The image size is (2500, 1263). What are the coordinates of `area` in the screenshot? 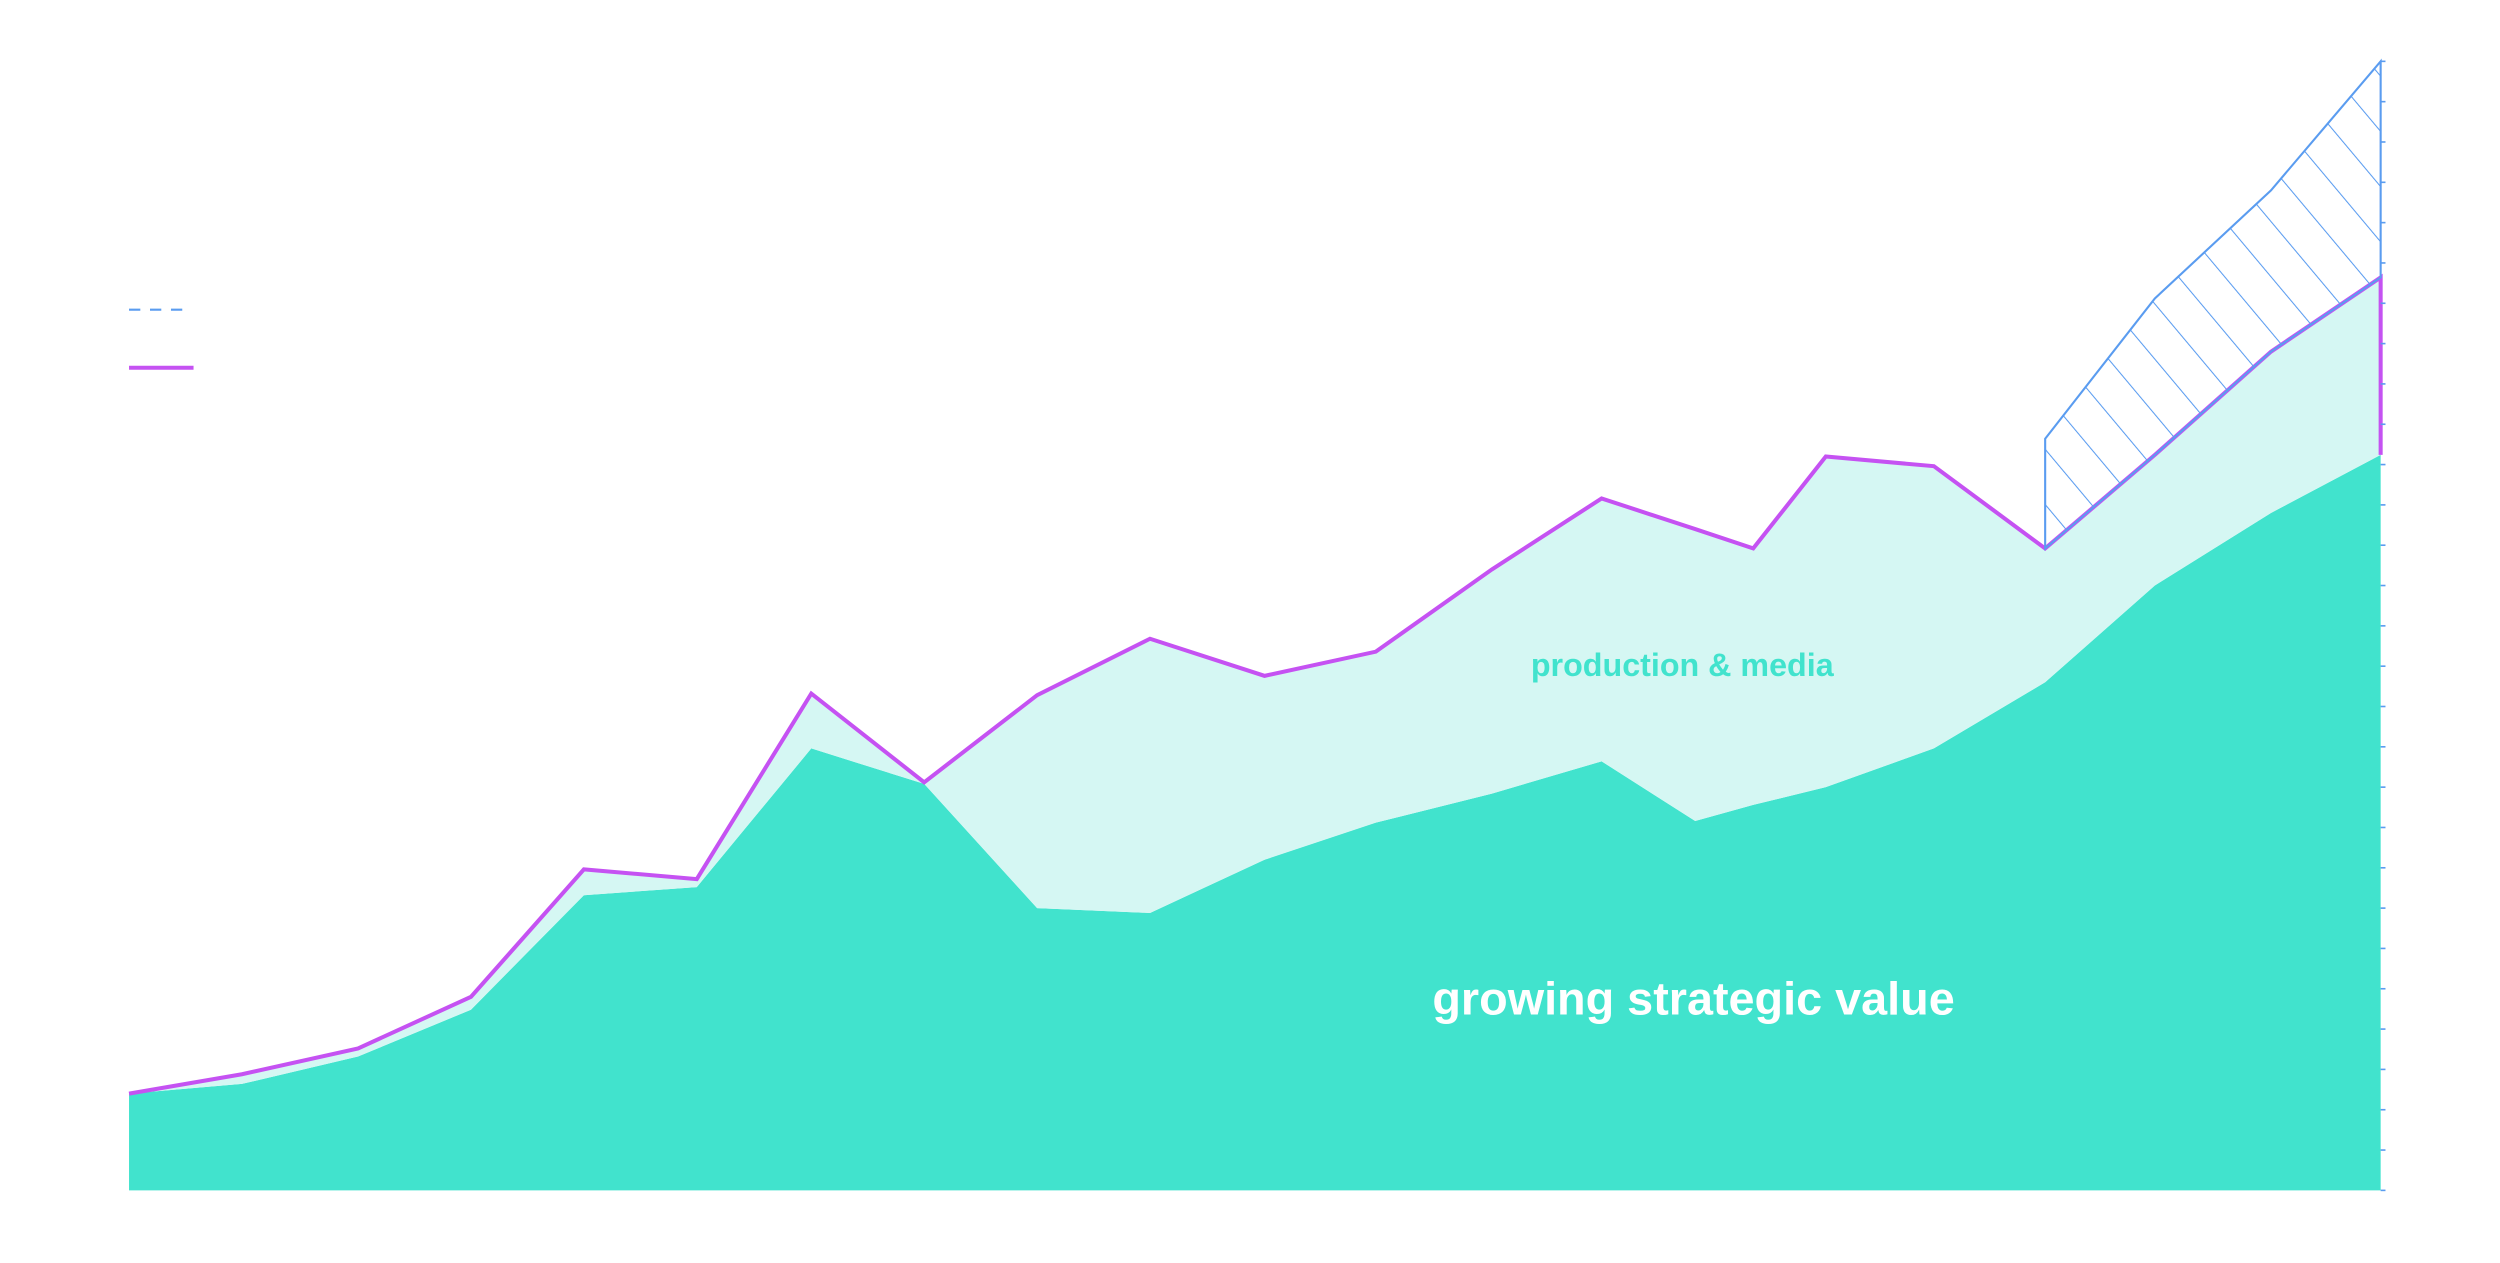 It's located at (2213, 304).